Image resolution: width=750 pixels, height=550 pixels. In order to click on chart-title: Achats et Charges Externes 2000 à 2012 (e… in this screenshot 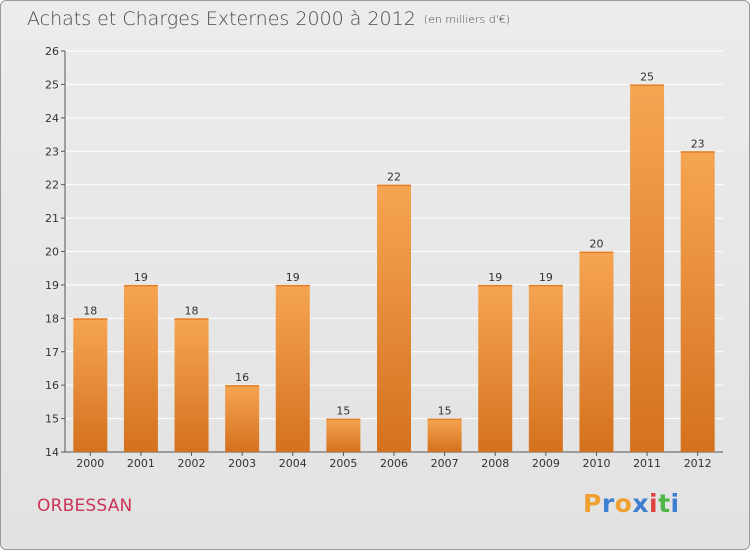, I will do `click(268, 19)`.